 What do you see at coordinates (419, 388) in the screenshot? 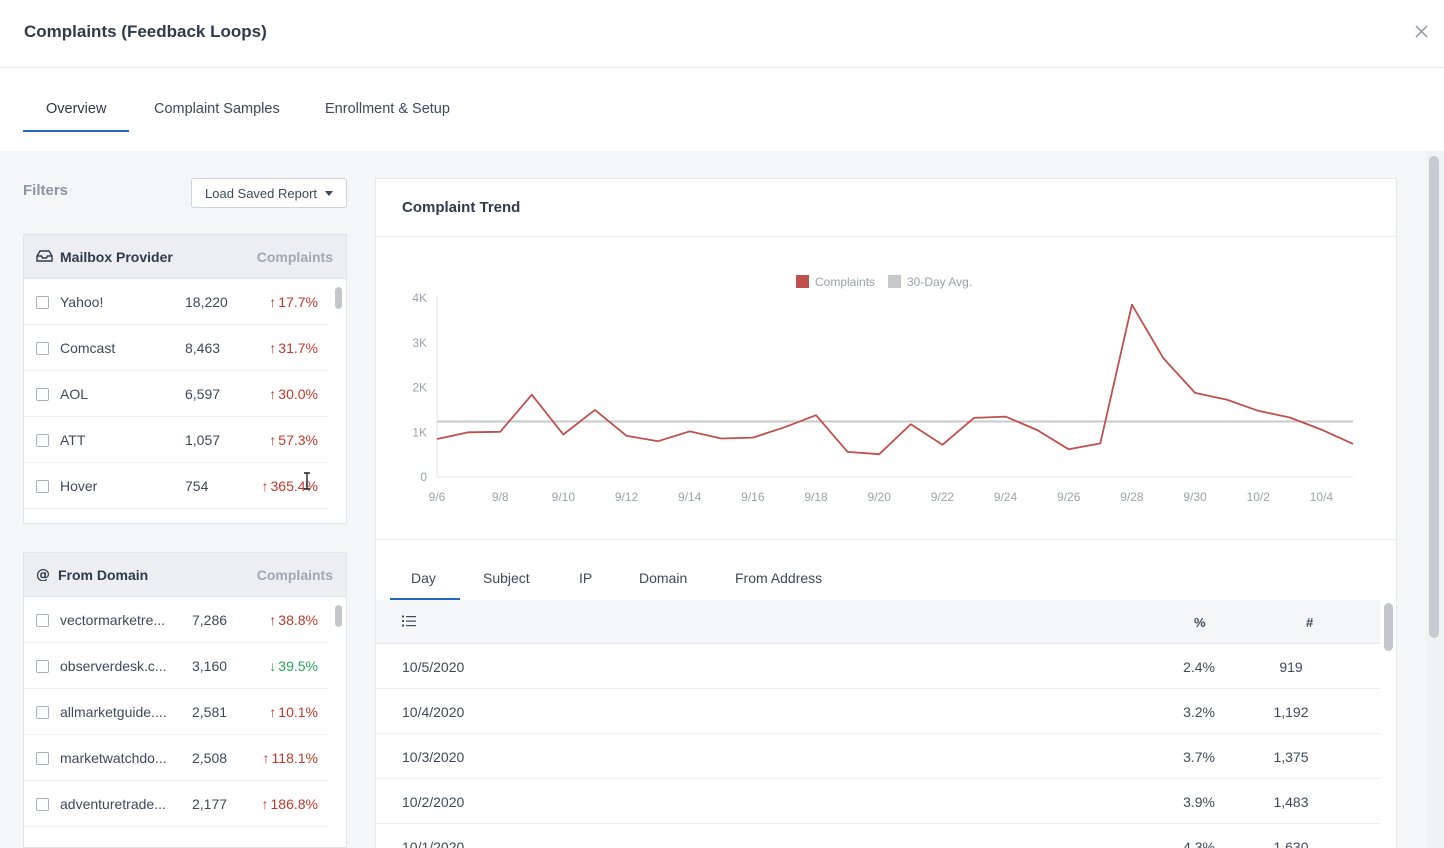
I see `y-tick-label: 2K` at bounding box center [419, 388].